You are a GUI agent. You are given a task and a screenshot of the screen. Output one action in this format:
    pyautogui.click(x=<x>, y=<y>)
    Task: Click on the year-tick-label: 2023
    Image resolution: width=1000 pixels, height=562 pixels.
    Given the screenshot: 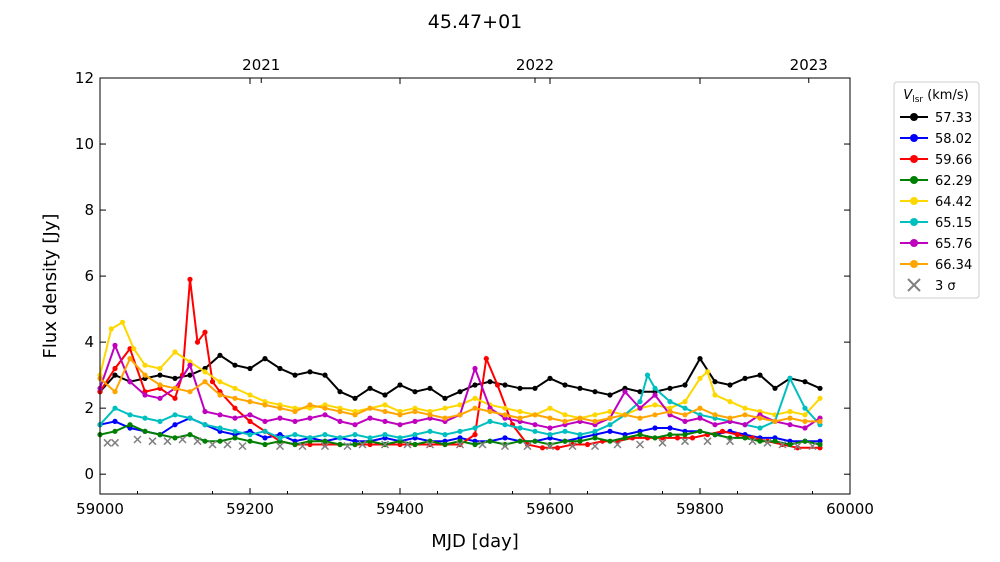 What is the action you would take?
    pyautogui.click(x=809, y=65)
    